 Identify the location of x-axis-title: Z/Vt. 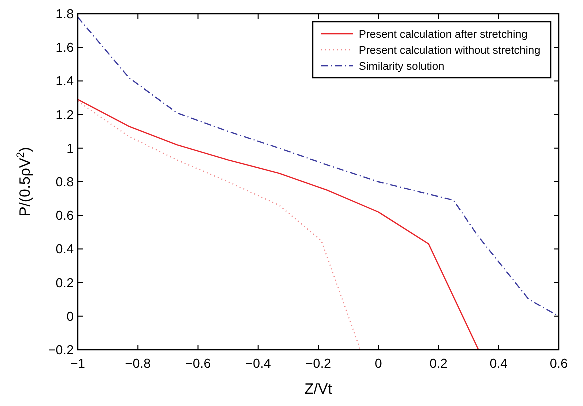
(319, 389).